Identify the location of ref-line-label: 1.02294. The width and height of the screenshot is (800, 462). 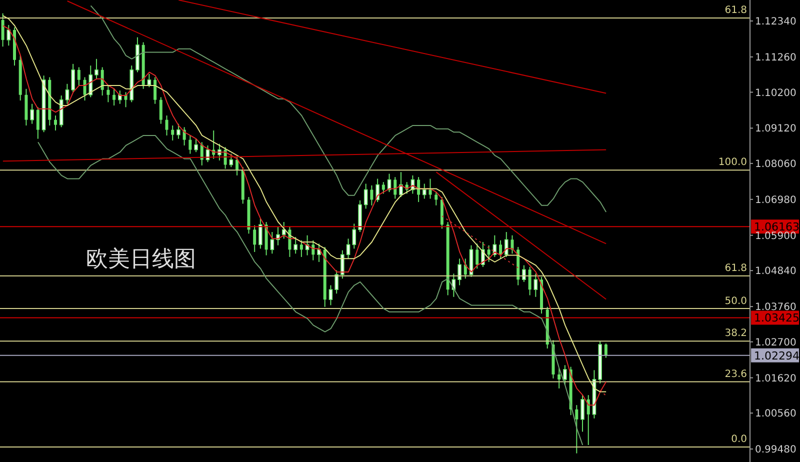
(777, 355).